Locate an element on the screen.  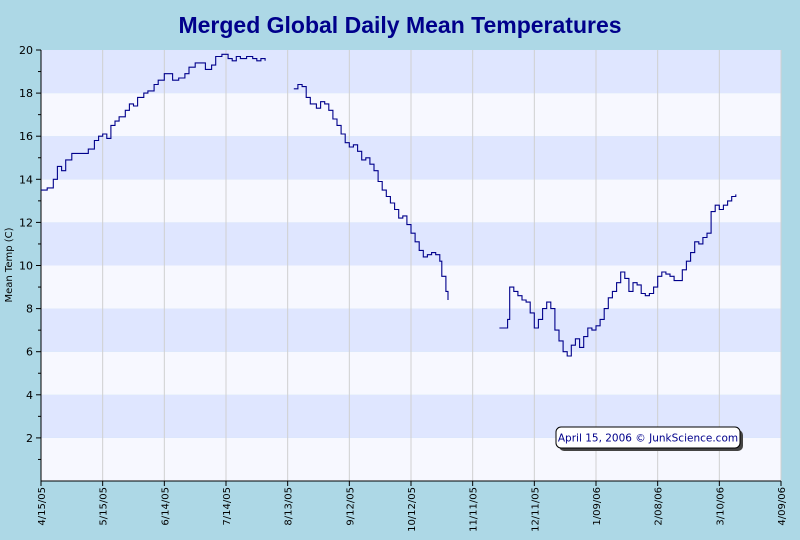
x-tick-label: 4/15/05 is located at coordinates (42, 506).